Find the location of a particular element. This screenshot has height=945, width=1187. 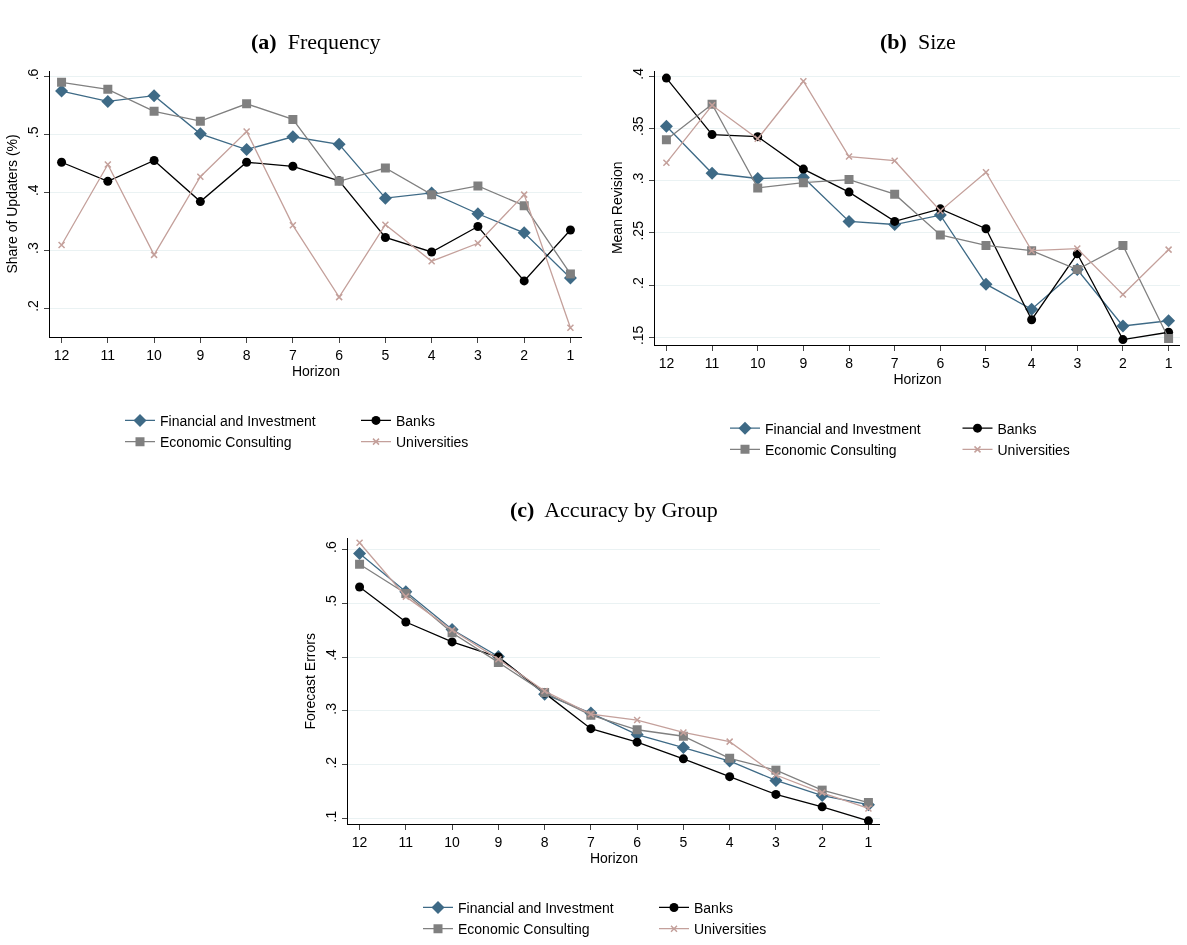

chart-title: (a) Frequency is located at coordinates (316, 41).